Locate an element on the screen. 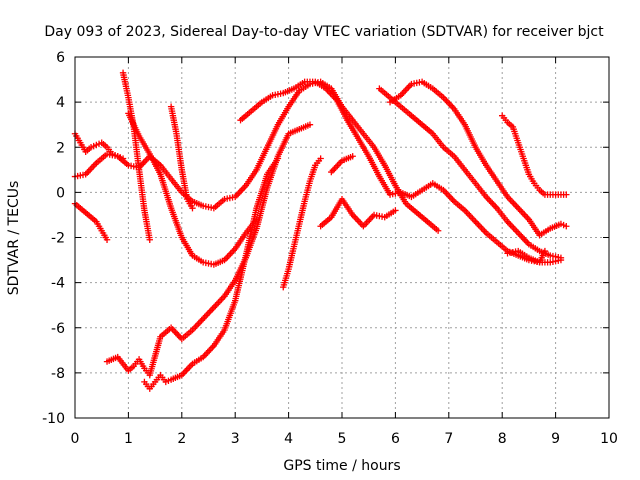 This screenshot has width=640, height=480. x-tick-label: 7 is located at coordinates (448, 439).